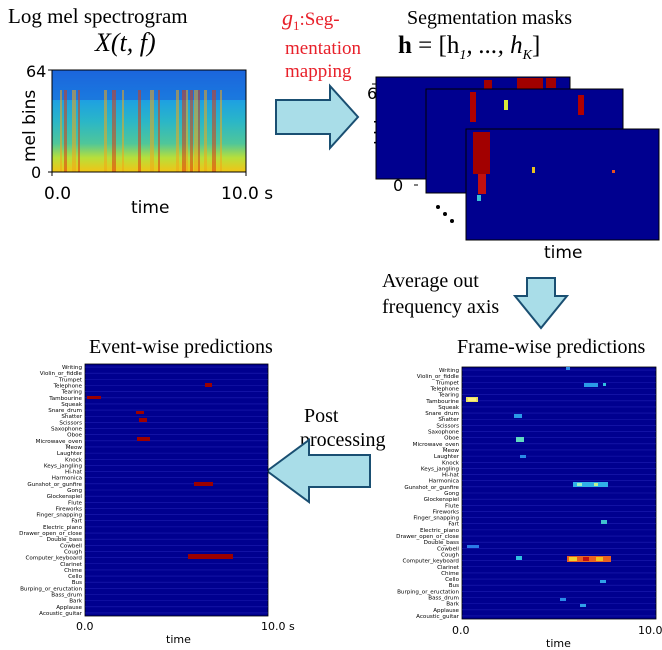  Describe the element at coordinates (450, 555) in the screenshot. I see `class-label: Cough` at that location.